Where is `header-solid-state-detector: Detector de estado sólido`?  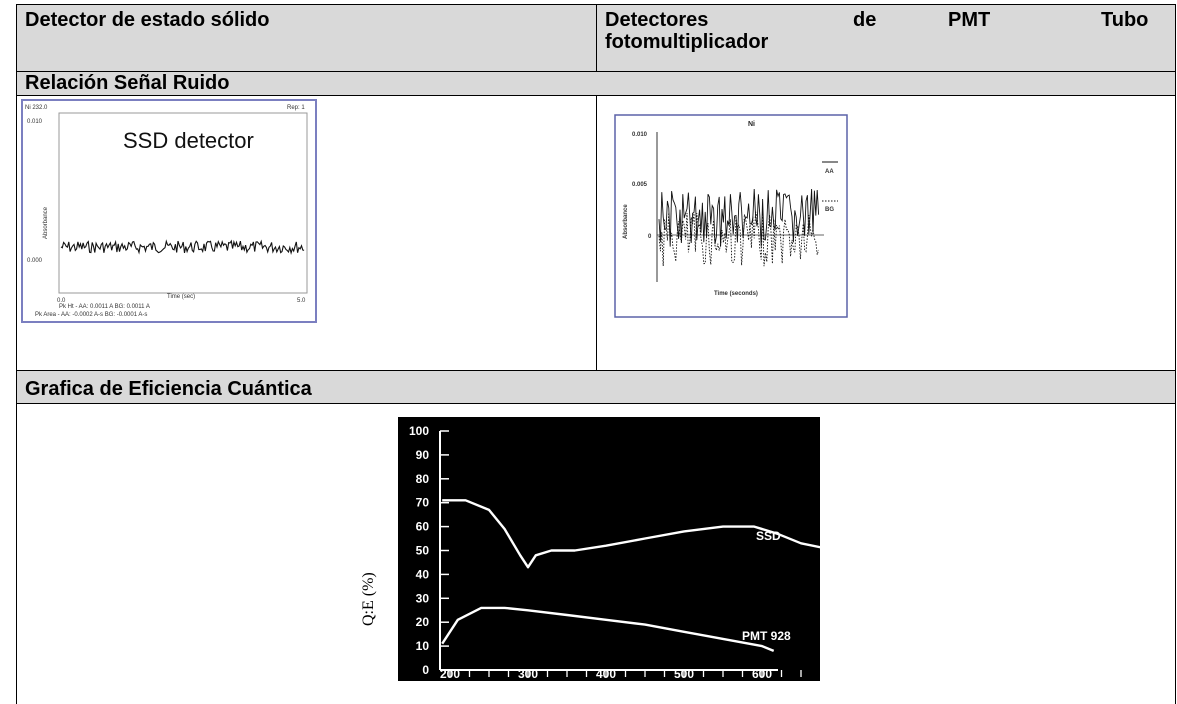
header-solid-state-detector: Detector de estado sólido is located at coordinates (306, 38).